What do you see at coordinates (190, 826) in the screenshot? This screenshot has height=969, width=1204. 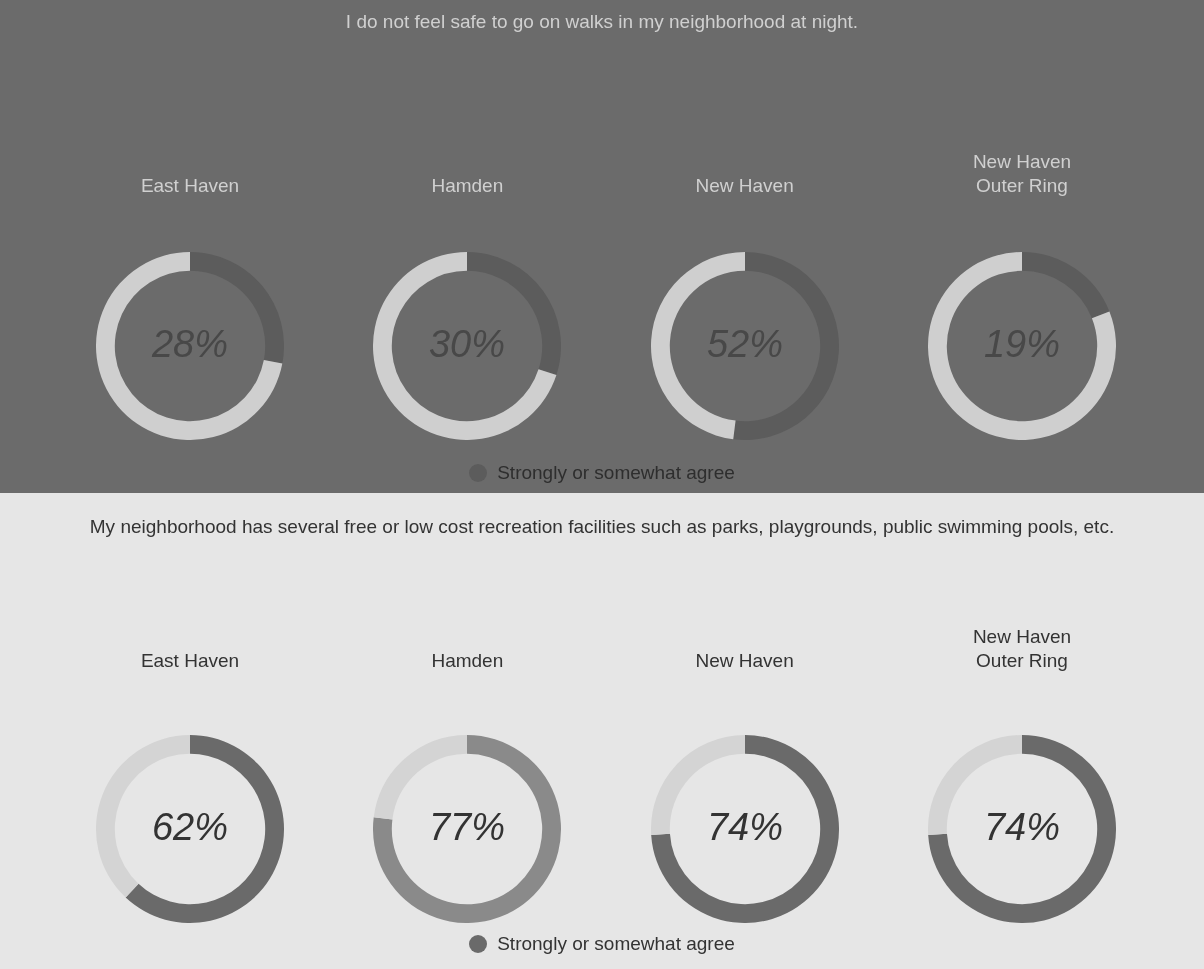 I see `data-label: 62%` at bounding box center [190, 826].